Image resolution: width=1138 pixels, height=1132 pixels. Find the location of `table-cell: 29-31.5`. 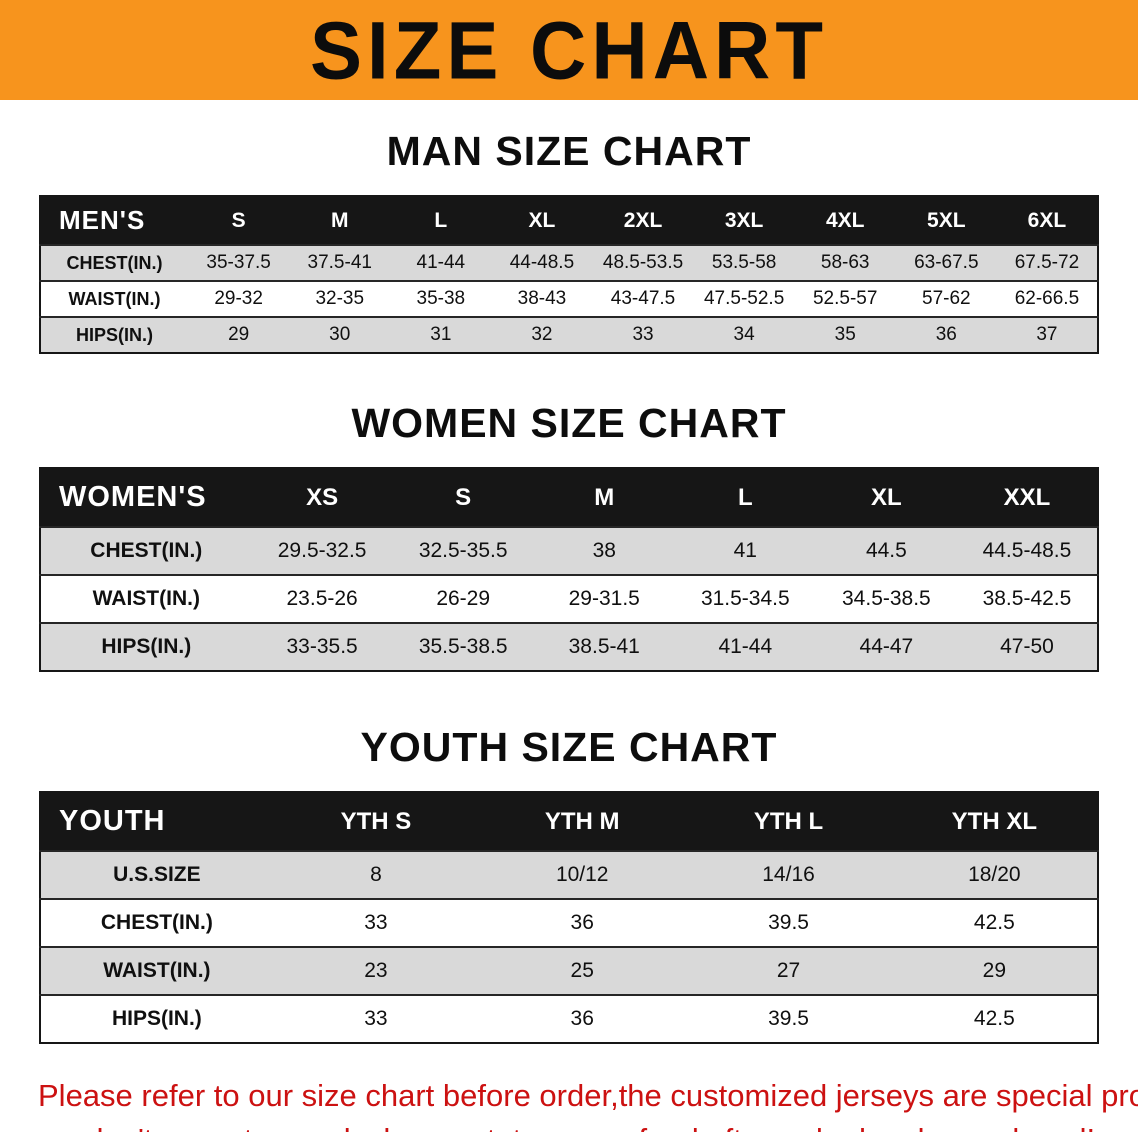

table-cell: 29-31.5 is located at coordinates (604, 598).